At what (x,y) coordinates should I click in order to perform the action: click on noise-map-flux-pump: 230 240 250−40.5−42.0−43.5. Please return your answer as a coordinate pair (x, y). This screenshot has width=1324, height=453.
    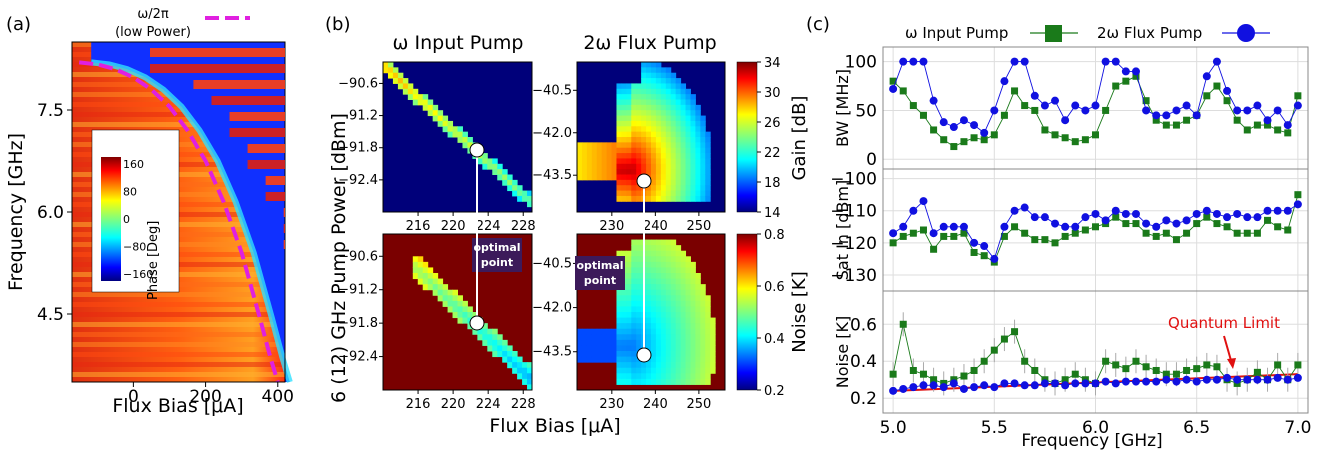
    Looking at the image, I should click on (628, 323).